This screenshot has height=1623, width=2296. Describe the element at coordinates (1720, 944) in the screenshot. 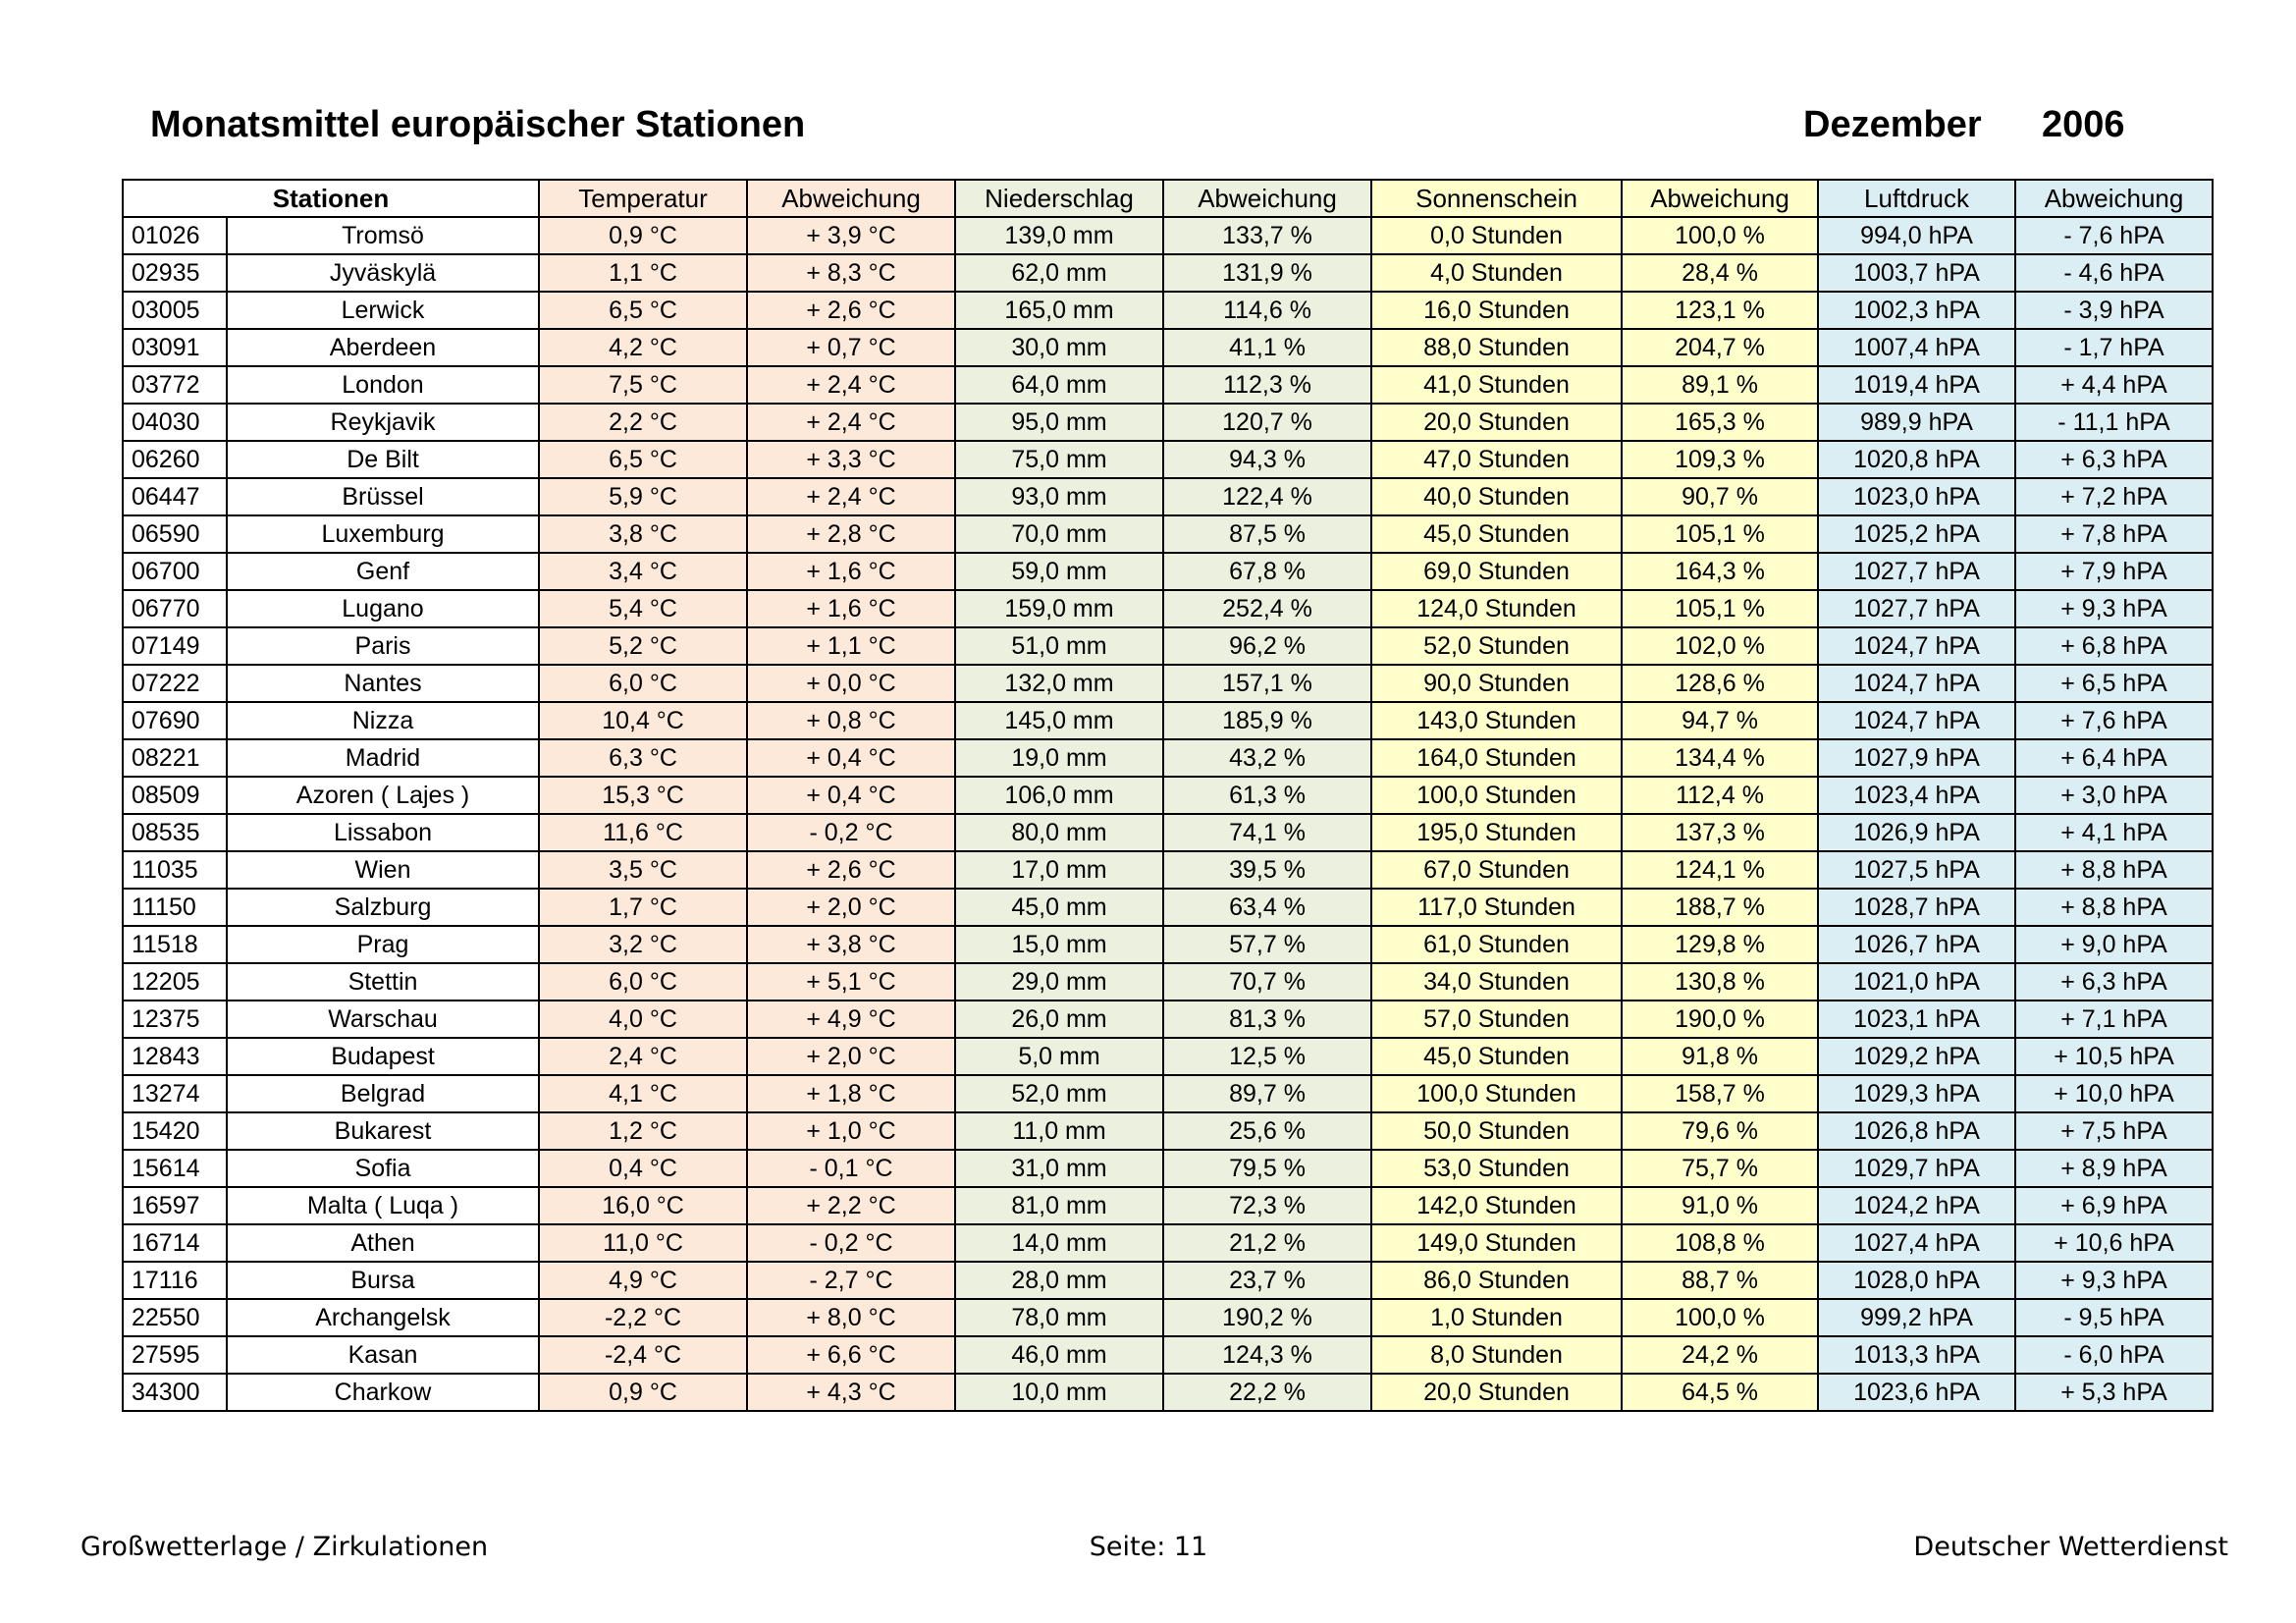

I see `cell: 129,8 %` at that location.